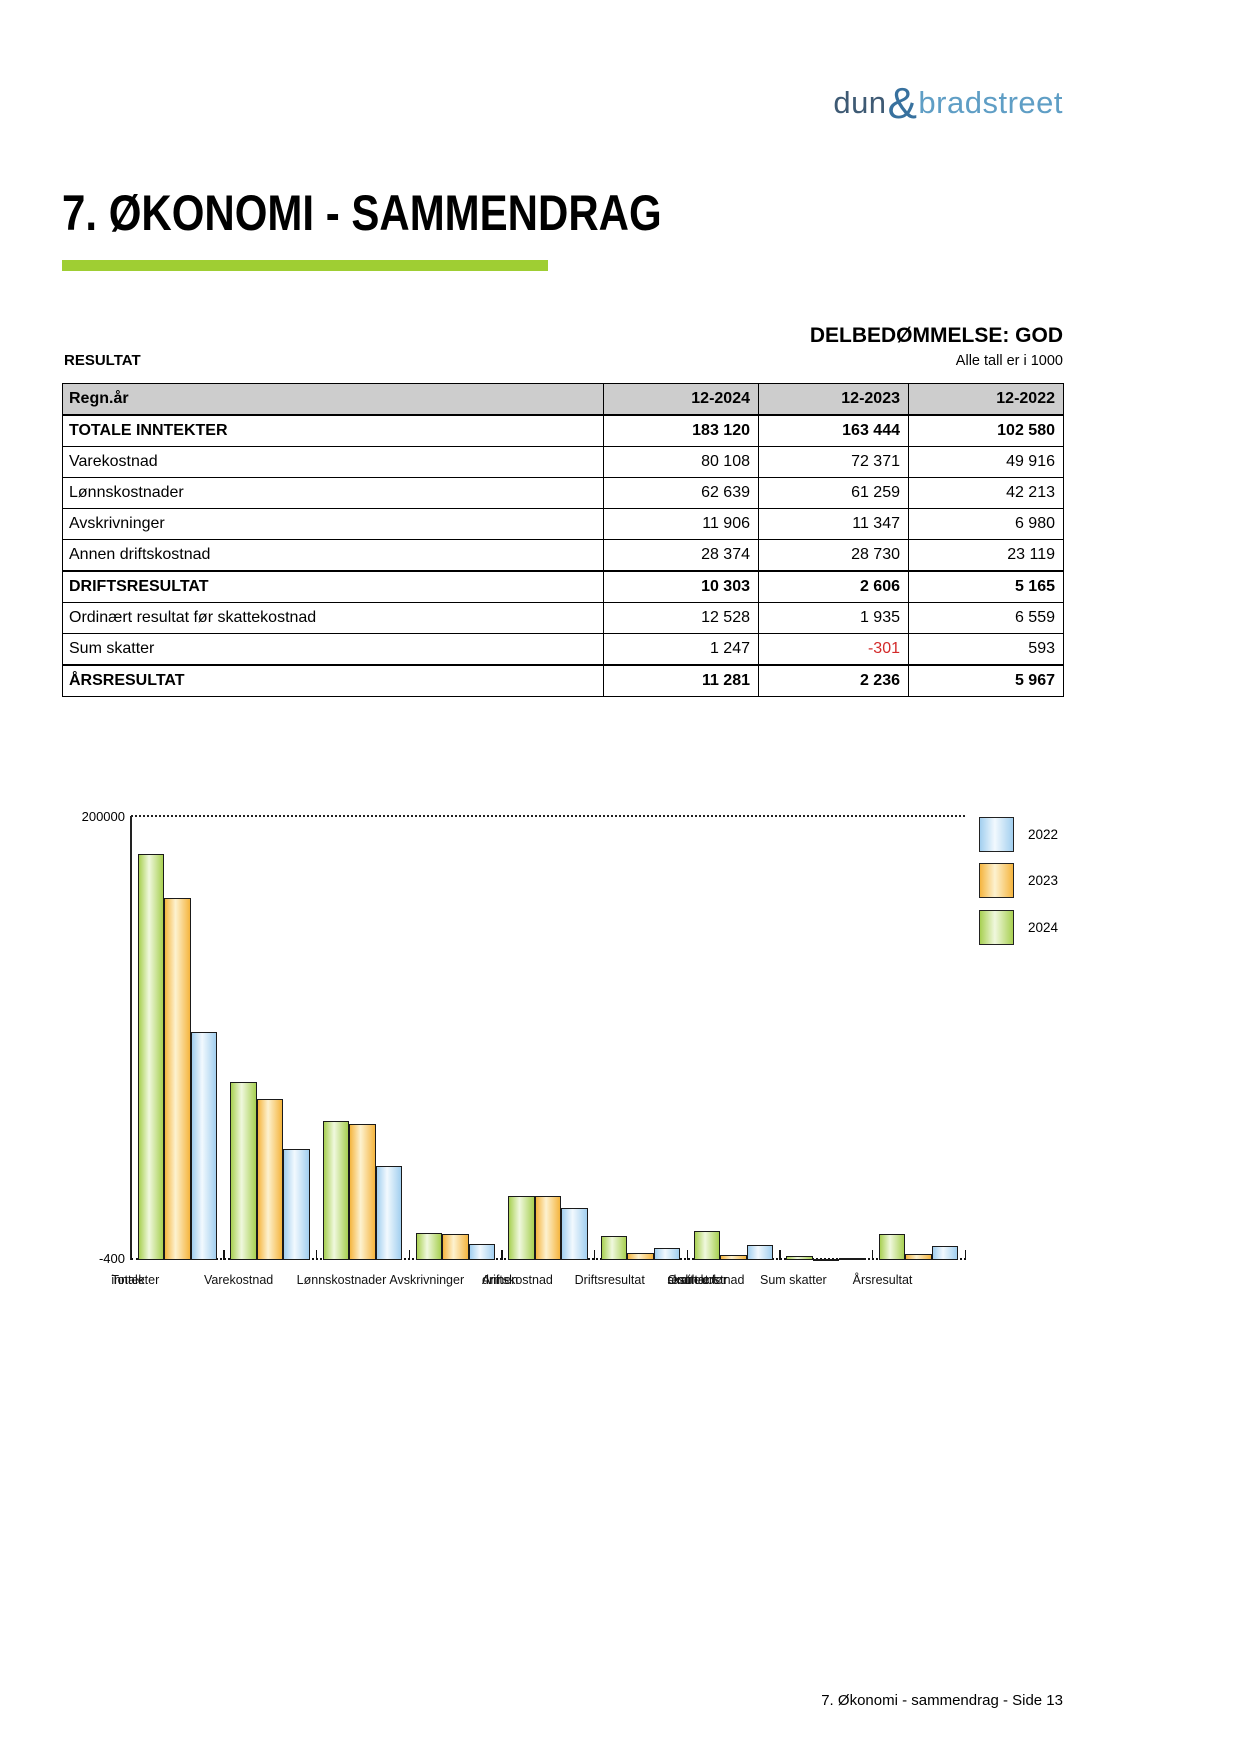  What do you see at coordinates (1043, 834) in the screenshot?
I see `legend-label: 2022` at bounding box center [1043, 834].